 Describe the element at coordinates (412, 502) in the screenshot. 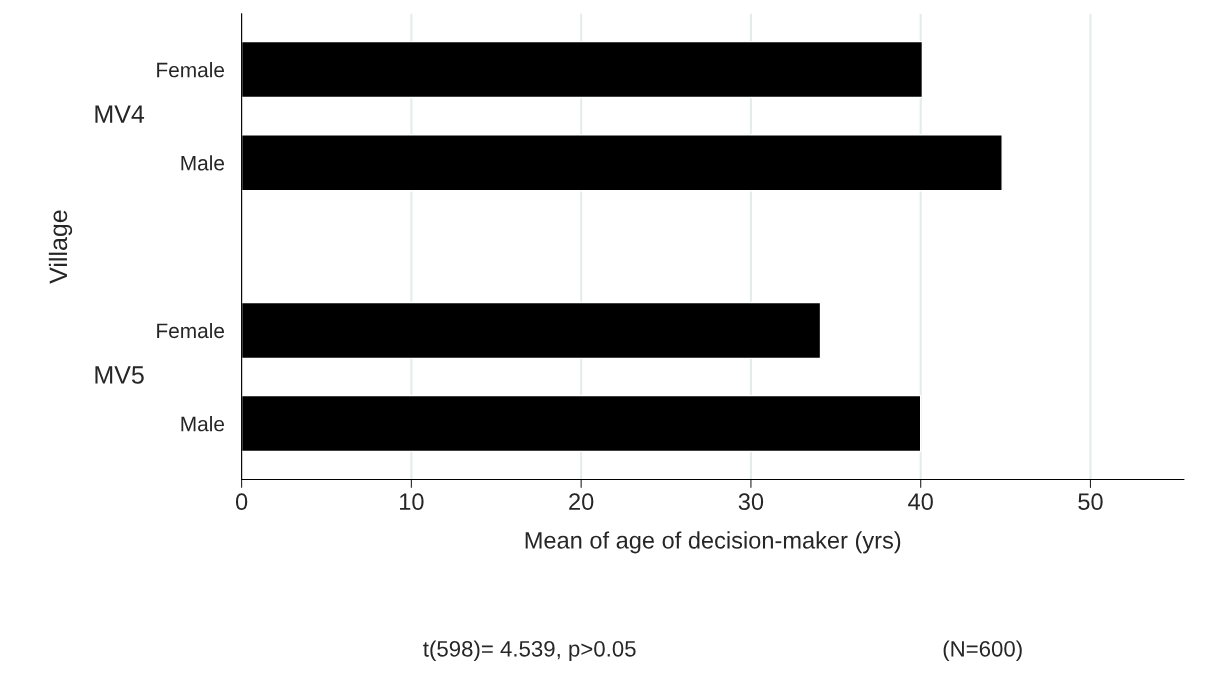

I see `x-tick-label: 10` at that location.